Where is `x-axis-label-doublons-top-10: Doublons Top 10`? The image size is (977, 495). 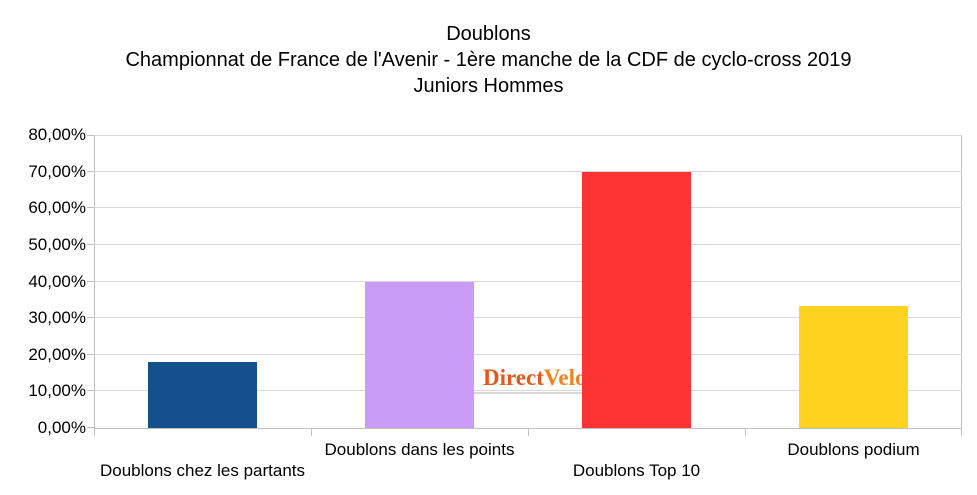
x-axis-label-doublons-top-10: Doublons Top 10 is located at coordinates (636, 470).